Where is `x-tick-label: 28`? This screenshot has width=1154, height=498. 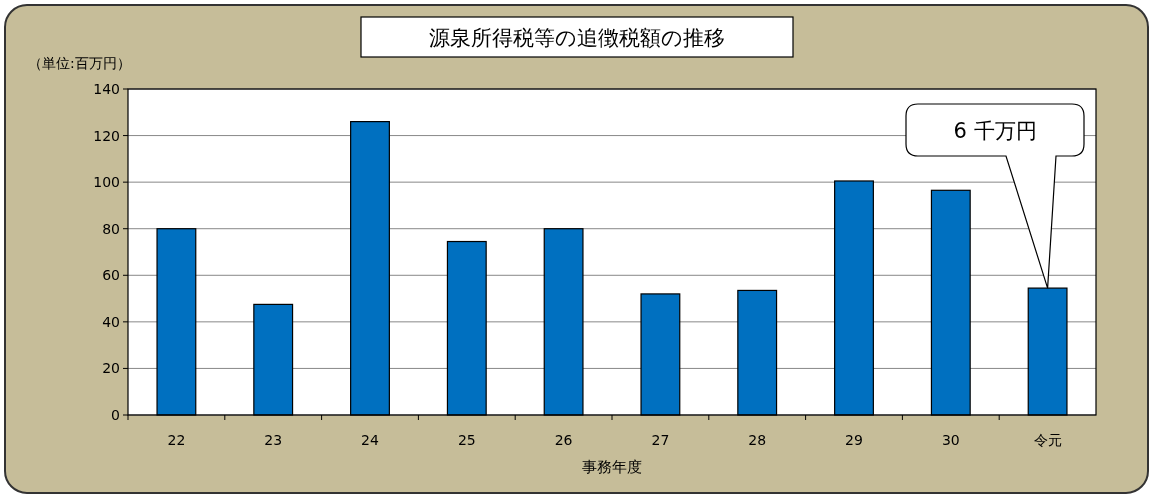
x-tick-label: 28 is located at coordinates (757, 440).